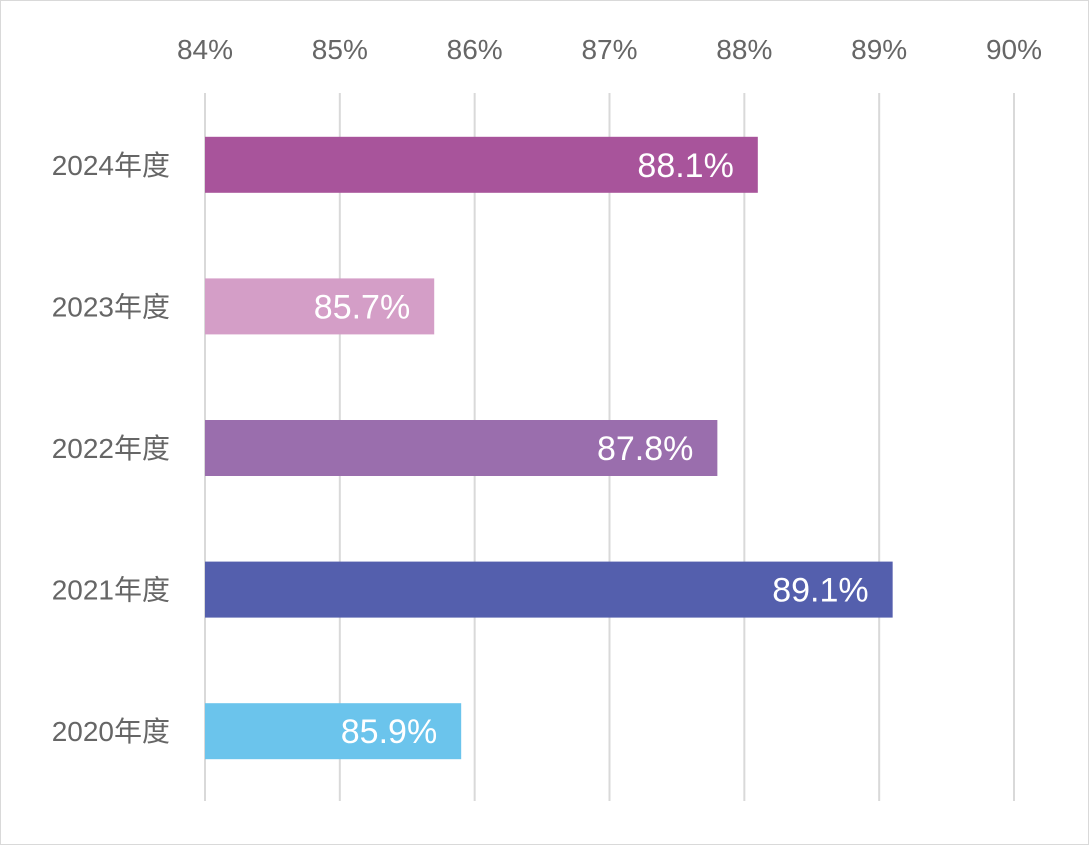 The width and height of the screenshot is (1089, 846). I want to click on x-tick-label: 85%, so click(340, 49).